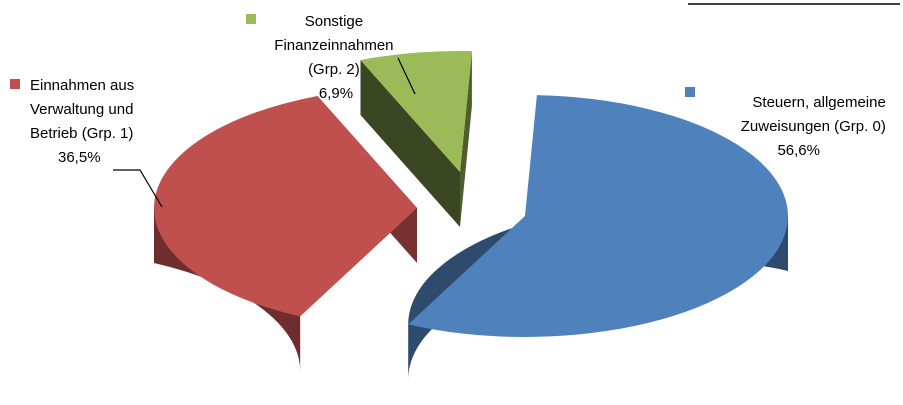 This screenshot has height=405, width=903. What do you see at coordinates (82, 85) in the screenshot?
I see `label-verwaltung-line-1: Einnahmen aus` at bounding box center [82, 85].